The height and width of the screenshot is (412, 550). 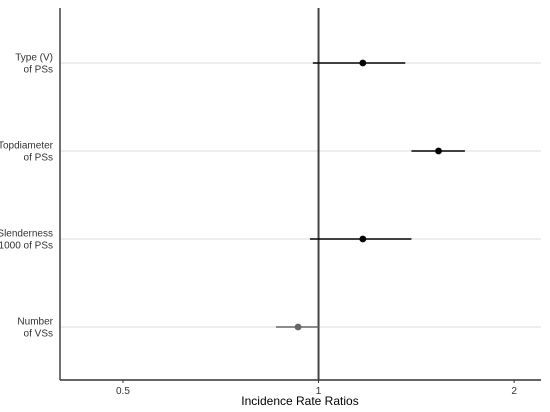 I want to click on term-label-line: 1000 of PSs, so click(x=26, y=246).